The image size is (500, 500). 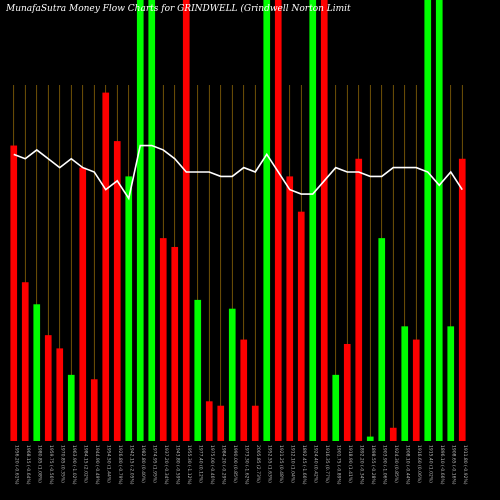 What do you see at coordinates (223, 465) in the screenshot?
I see `x-tick-label: 1984.20 (-0.29%)` at bounding box center [223, 465].